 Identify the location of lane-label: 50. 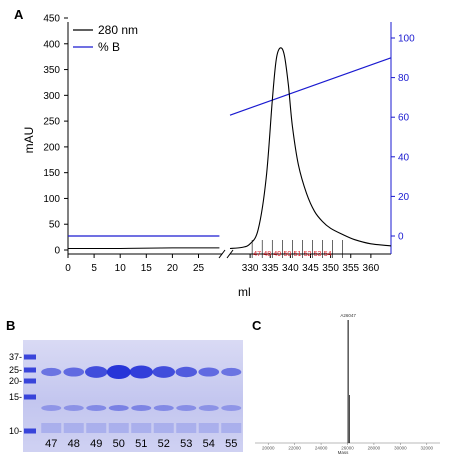
(119, 444).